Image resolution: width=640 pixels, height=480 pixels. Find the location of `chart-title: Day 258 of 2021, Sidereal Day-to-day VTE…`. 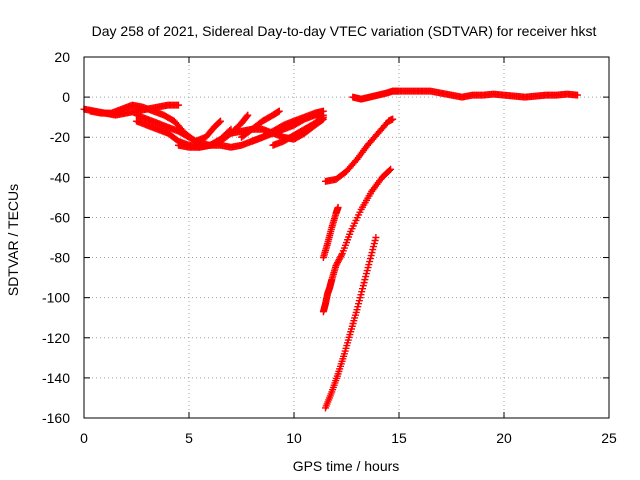

chart-title: Day 258 of 2021, Sidereal Day-to-day VTE… is located at coordinates (344, 31).